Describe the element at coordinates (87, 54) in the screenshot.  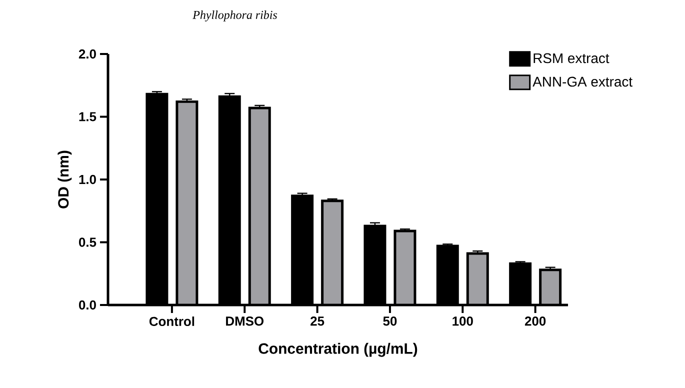
I see `y-tick-label: 2.0` at that location.